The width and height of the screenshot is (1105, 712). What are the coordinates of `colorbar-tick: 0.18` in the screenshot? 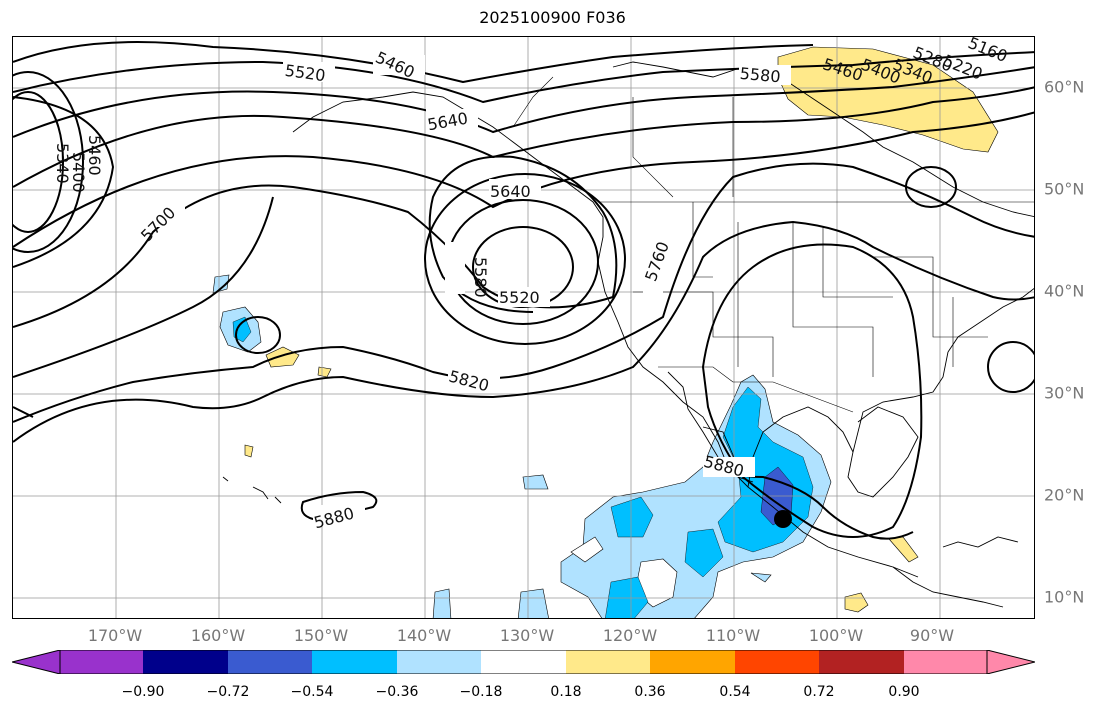 It's located at (566, 692).